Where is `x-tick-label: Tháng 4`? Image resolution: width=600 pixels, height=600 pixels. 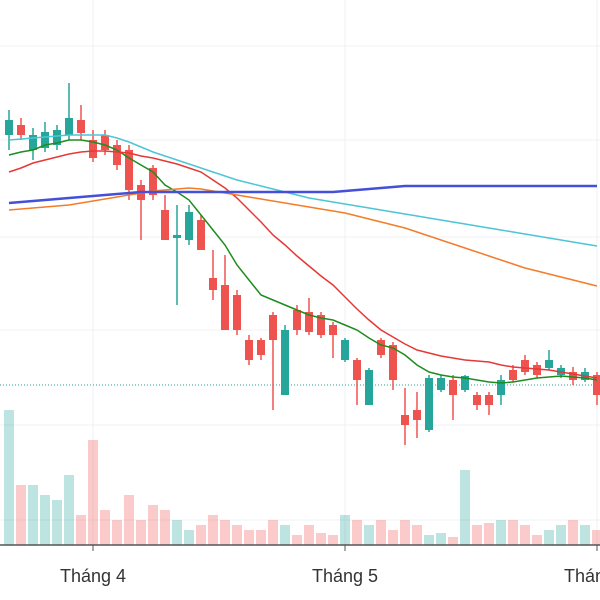 x-tick-label: Tháng 4 is located at coordinates (93, 576).